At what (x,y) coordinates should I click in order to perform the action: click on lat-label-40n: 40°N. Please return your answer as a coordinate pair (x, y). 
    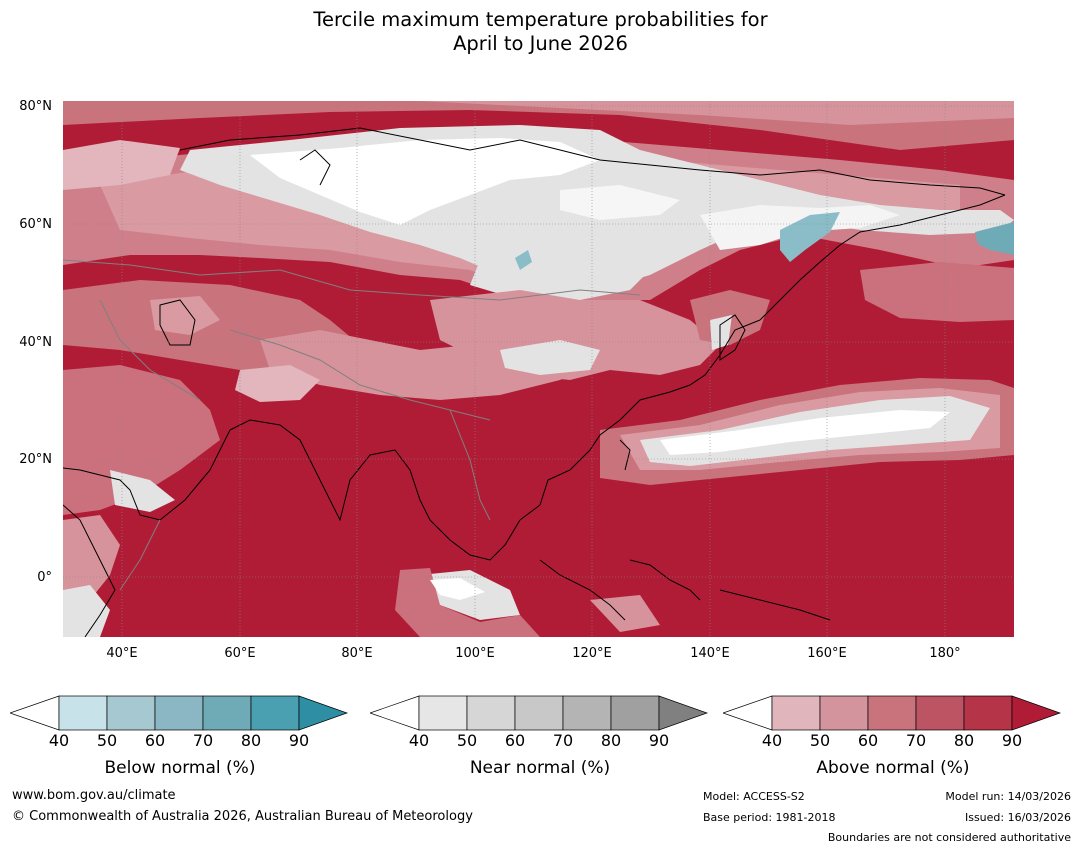
    Looking at the image, I should click on (35, 342).